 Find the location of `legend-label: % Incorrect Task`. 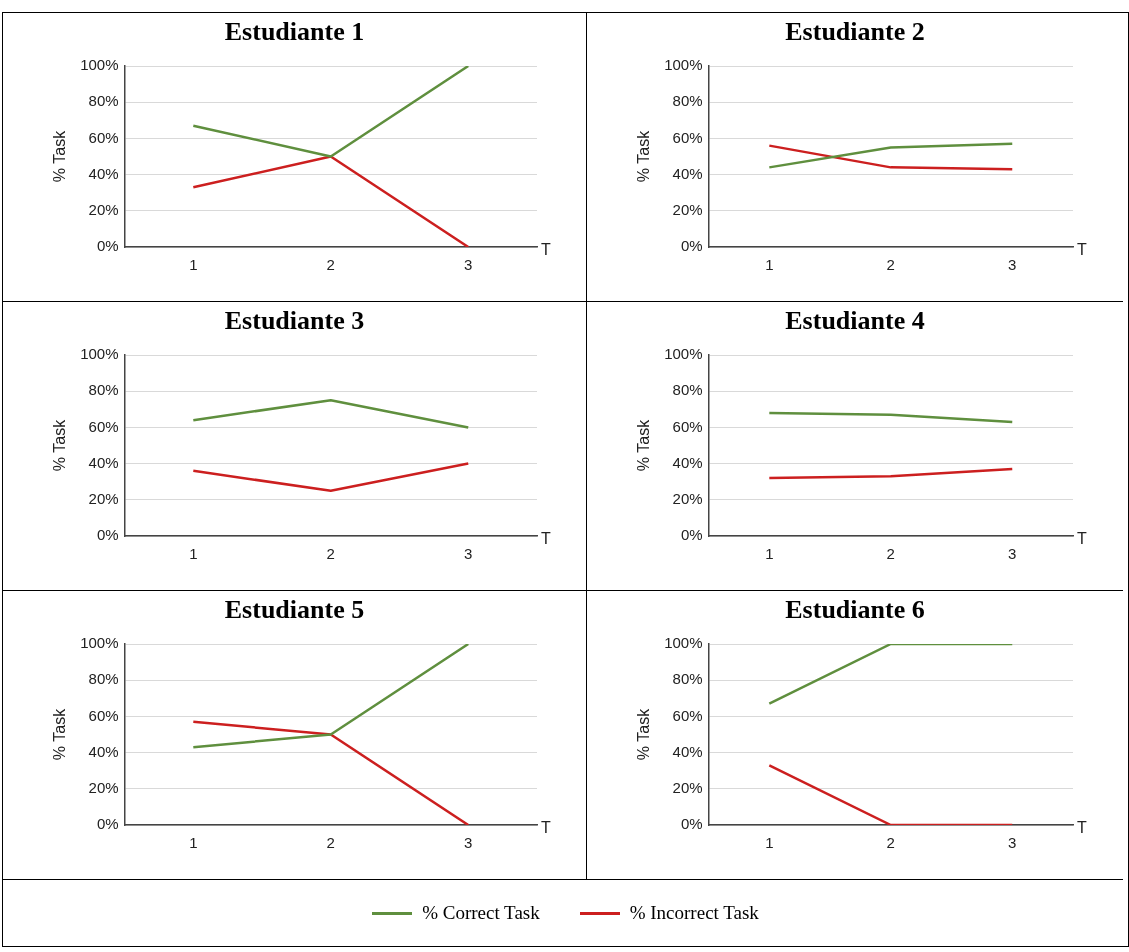

legend-label: % Incorrect Task is located at coordinates (694, 913).